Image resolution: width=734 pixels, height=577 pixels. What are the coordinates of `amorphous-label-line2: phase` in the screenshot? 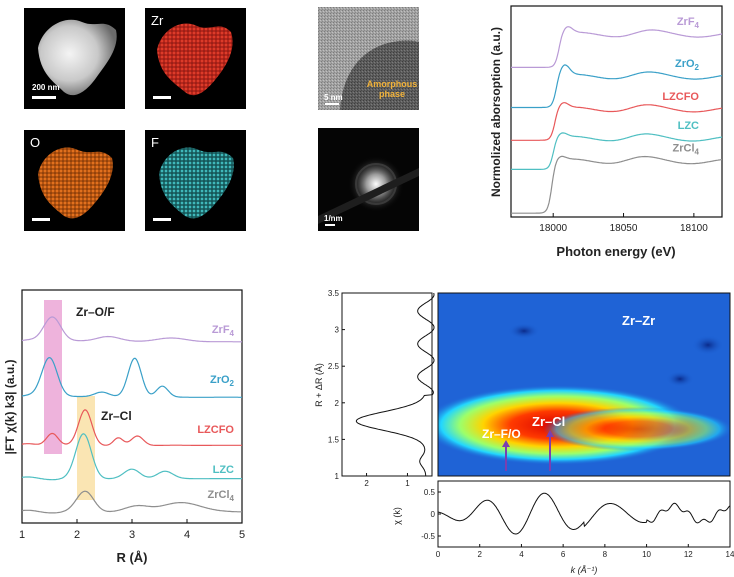 It's located at (391, 94).